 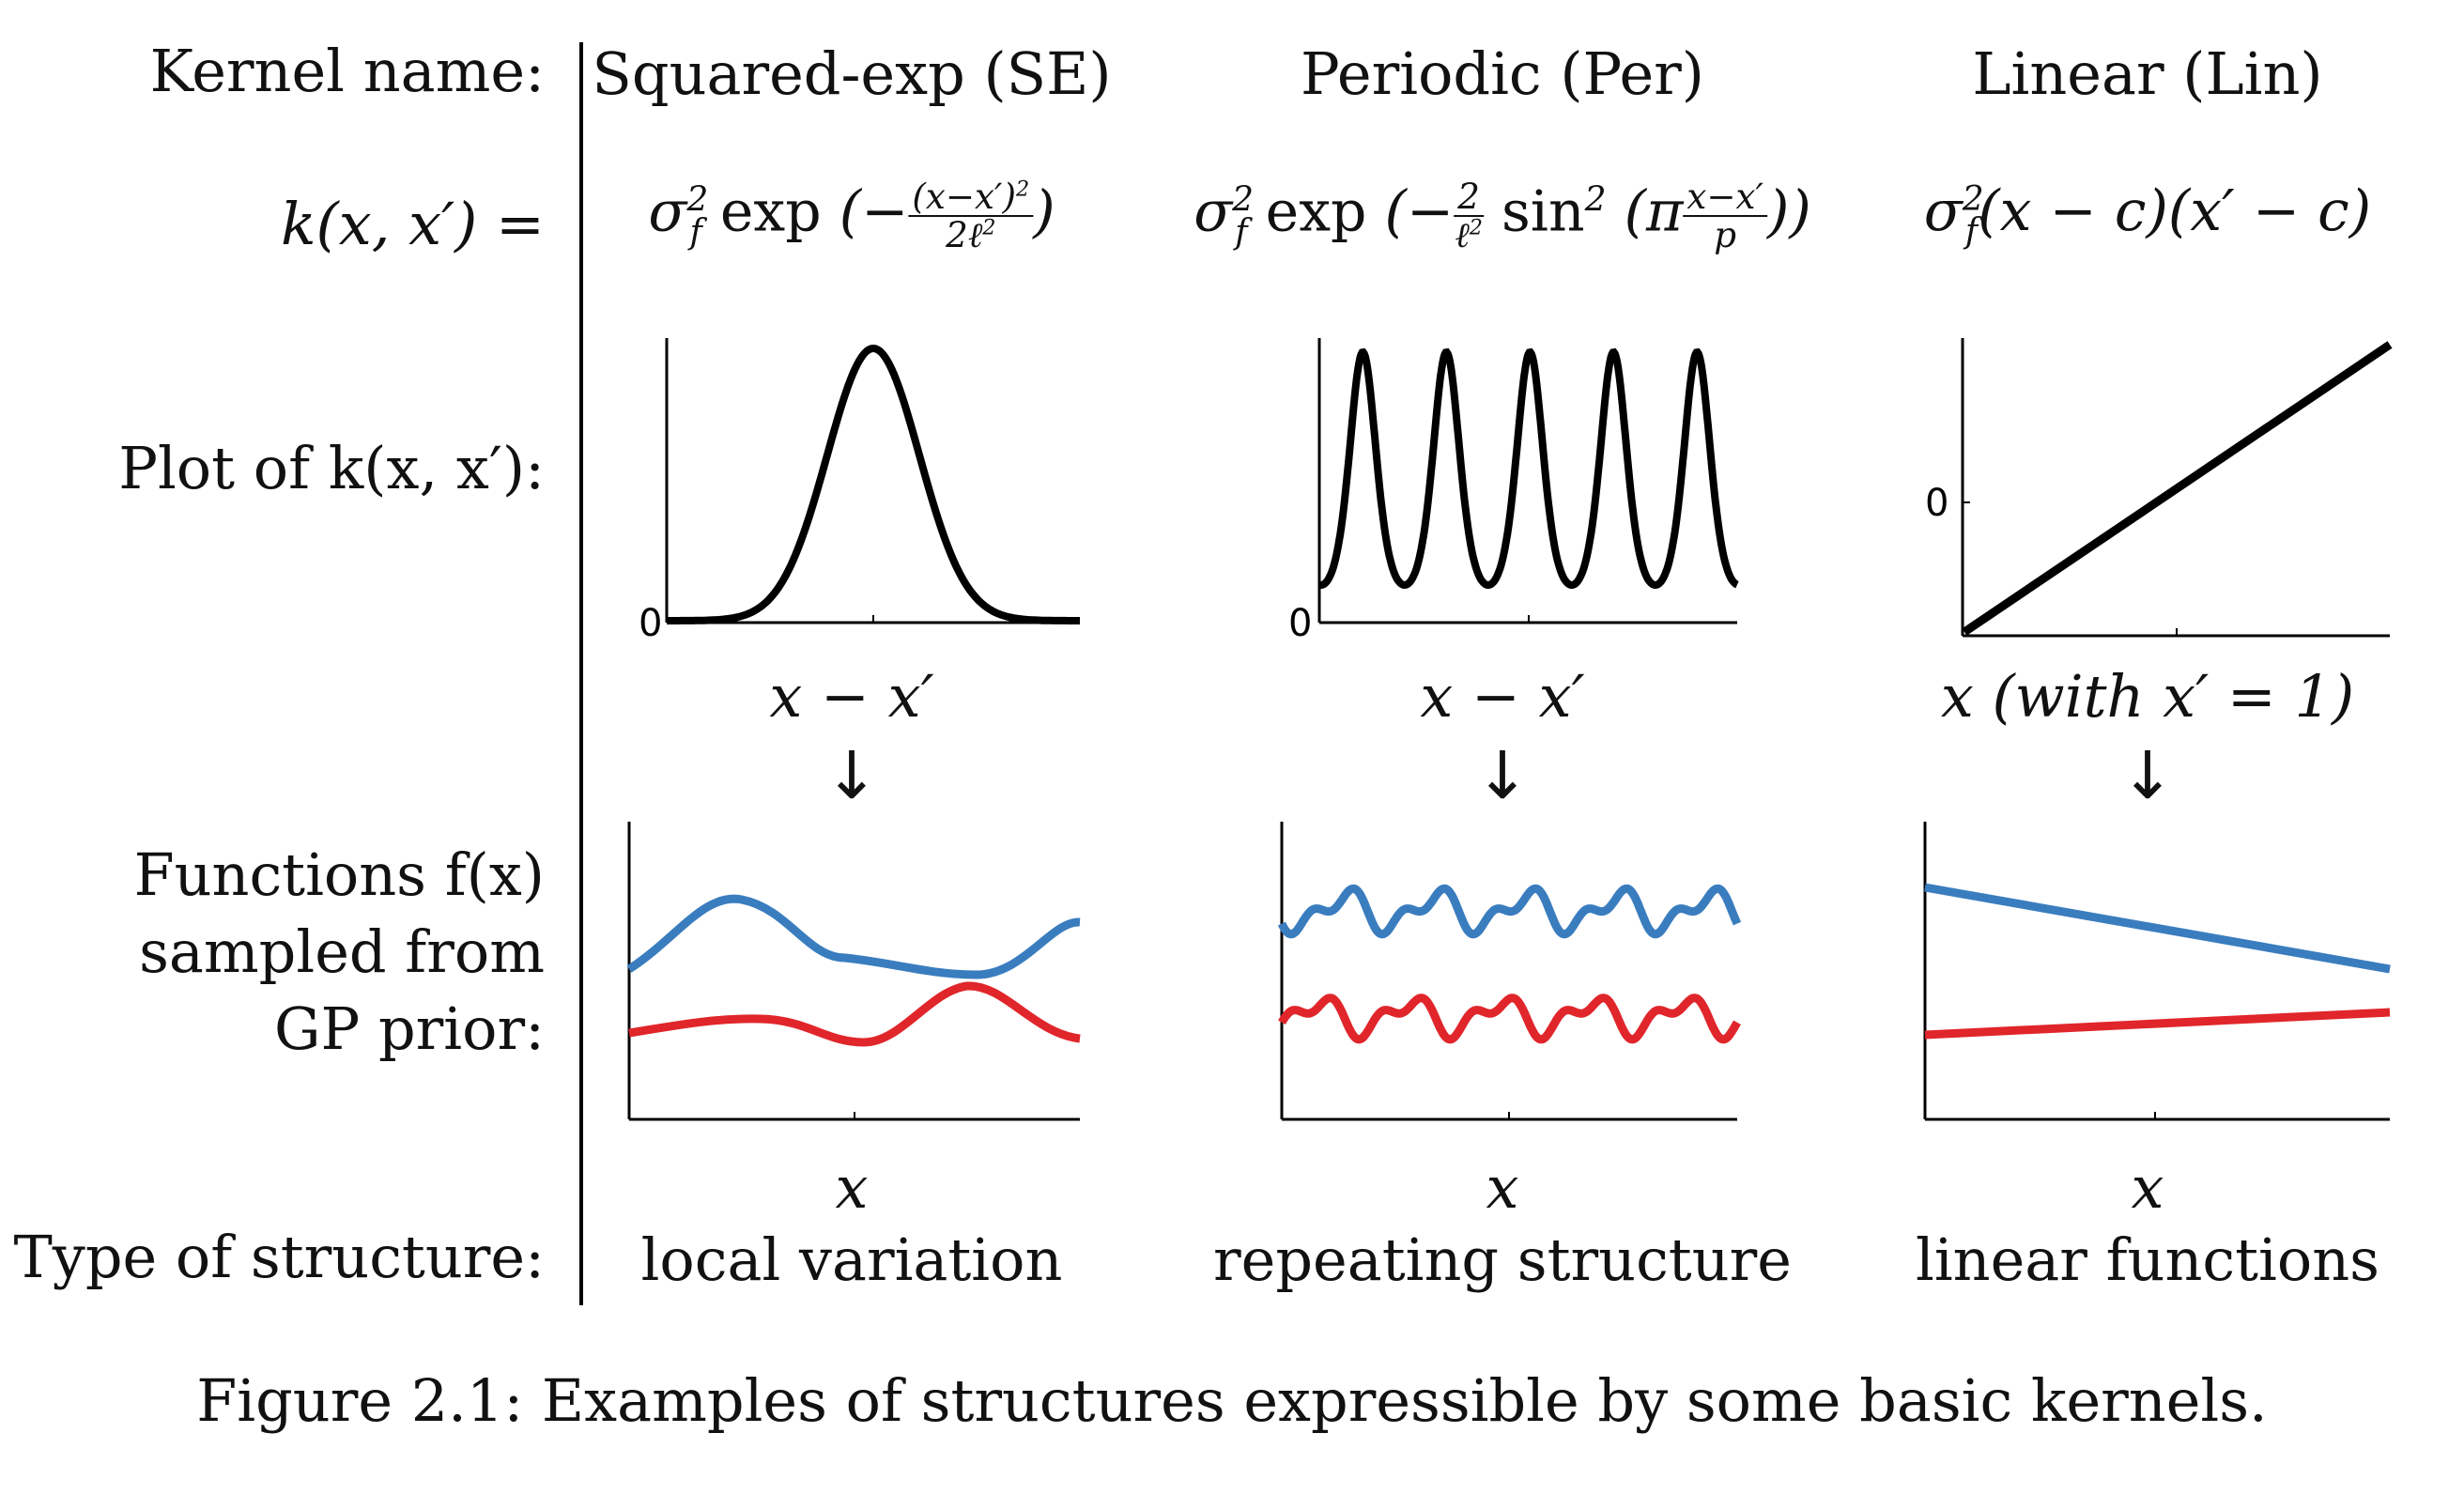 I want to click on lin-arrow-icon: ↓, so click(x=2147, y=776).